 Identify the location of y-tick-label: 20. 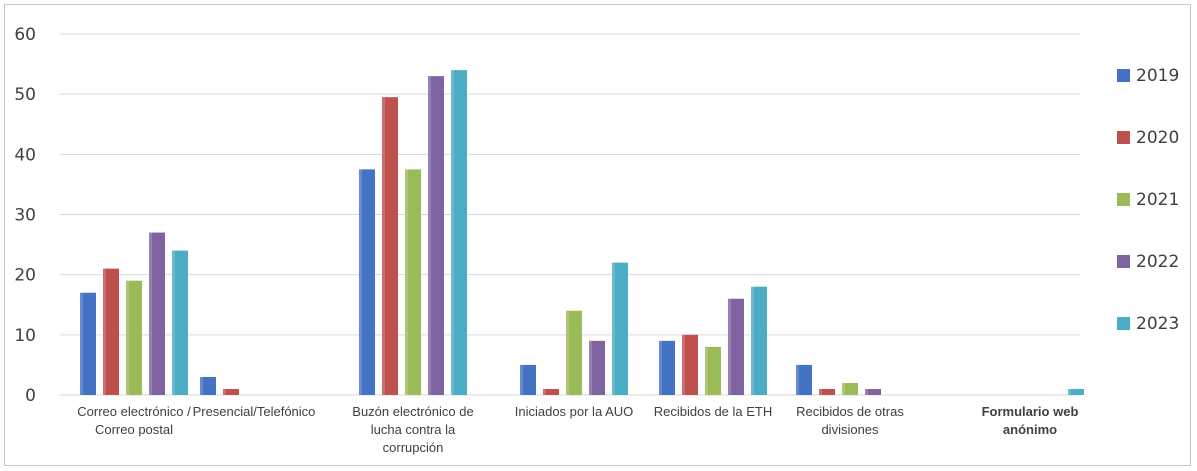
(25, 276).